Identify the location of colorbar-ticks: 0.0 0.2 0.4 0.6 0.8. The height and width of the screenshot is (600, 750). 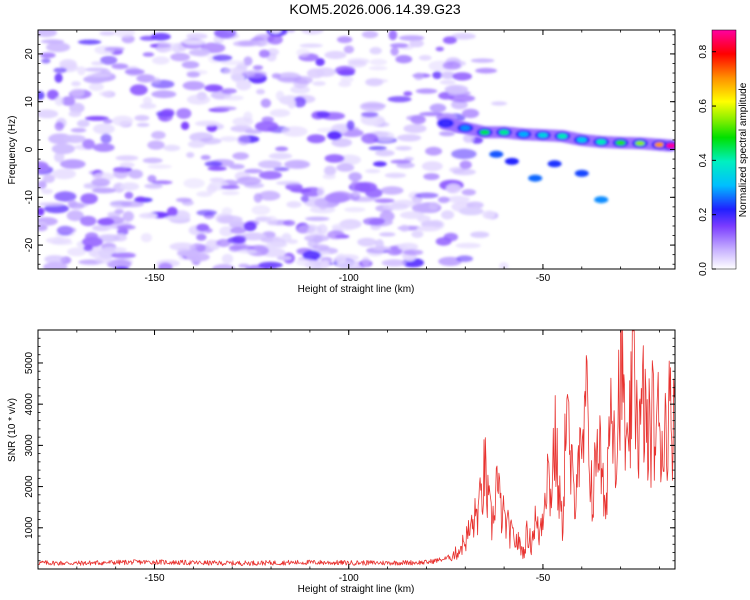
(707, 160).